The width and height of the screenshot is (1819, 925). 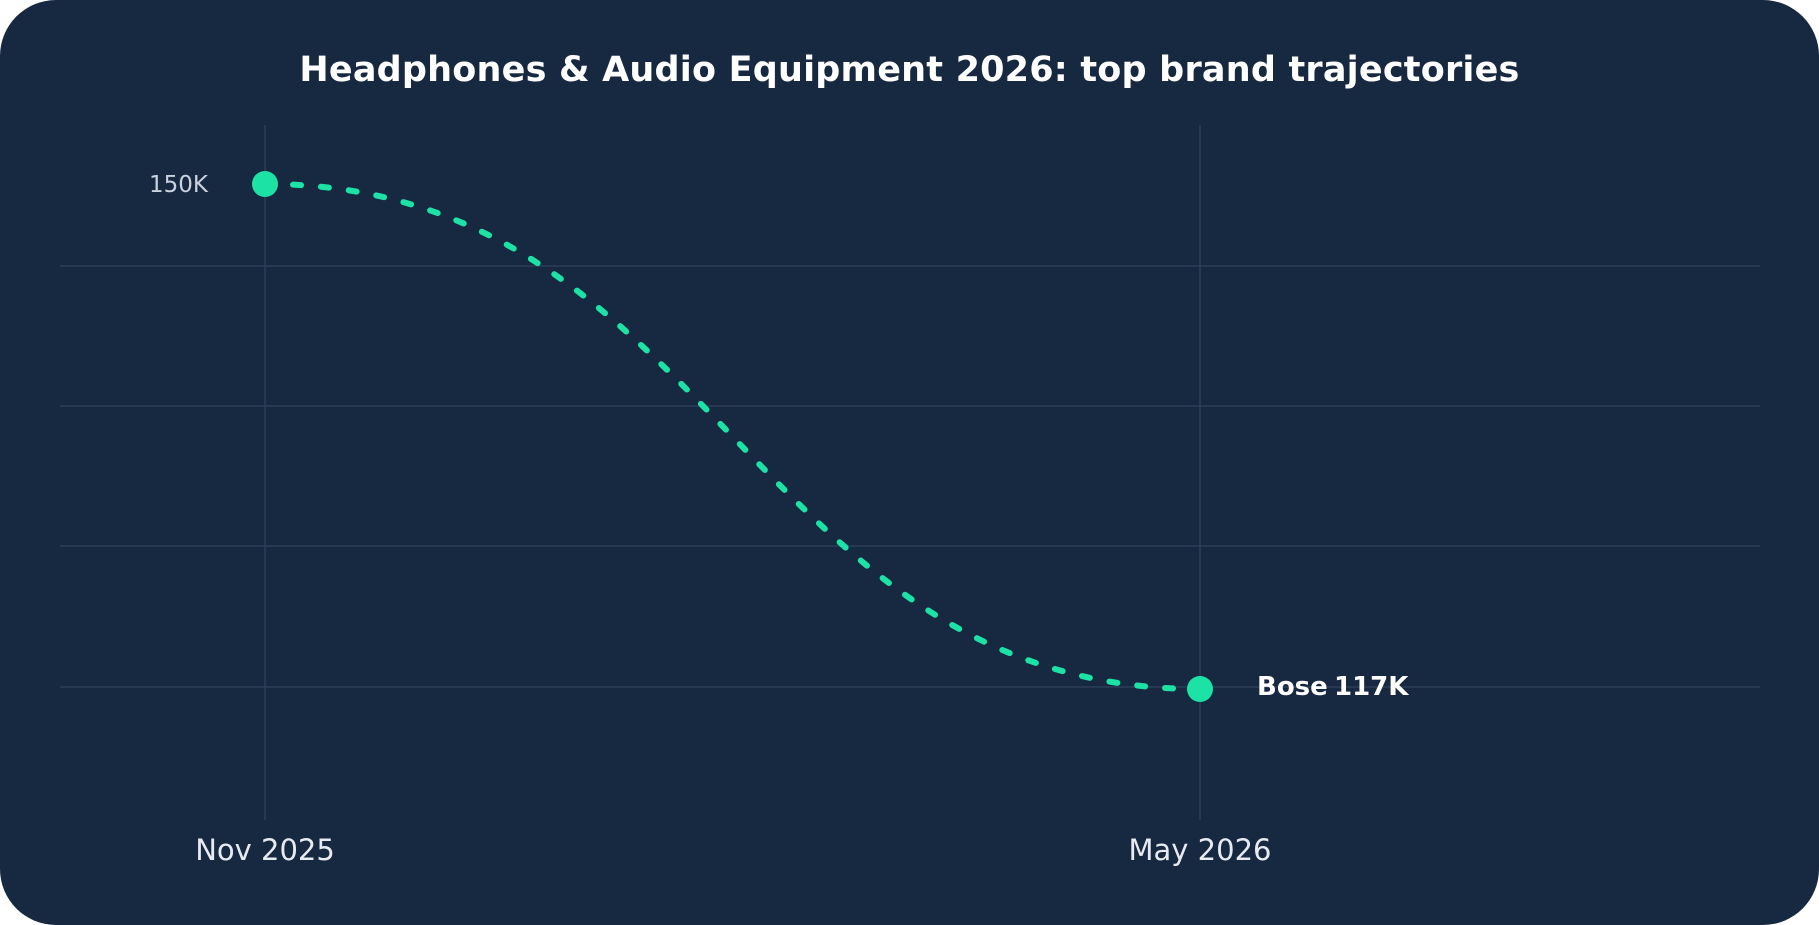 I want to click on series-name-label: Bose, so click(x=1292, y=687).